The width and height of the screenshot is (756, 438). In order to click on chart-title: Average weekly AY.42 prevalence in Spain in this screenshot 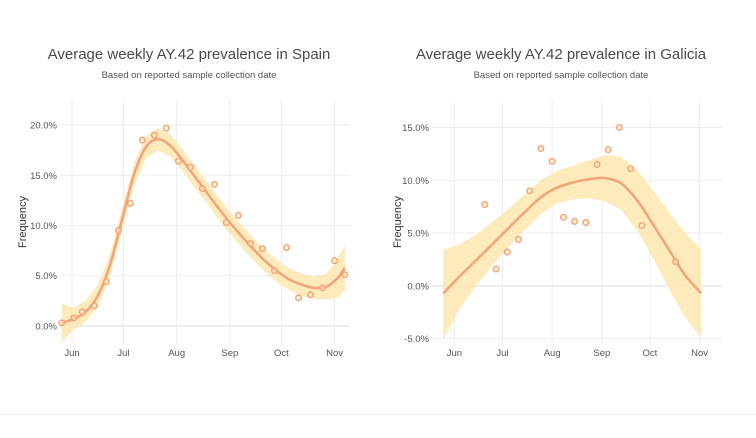, I will do `click(189, 54)`.